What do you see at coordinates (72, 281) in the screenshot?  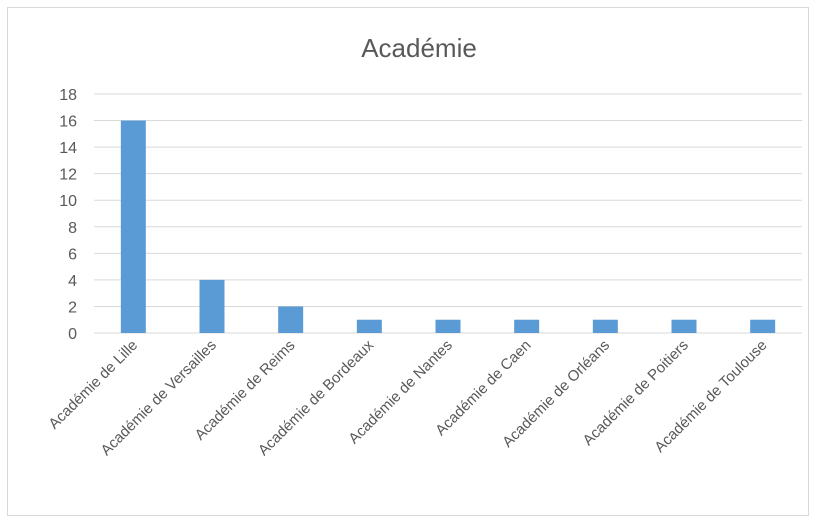 I see `y-tick-label: 4` at bounding box center [72, 281].